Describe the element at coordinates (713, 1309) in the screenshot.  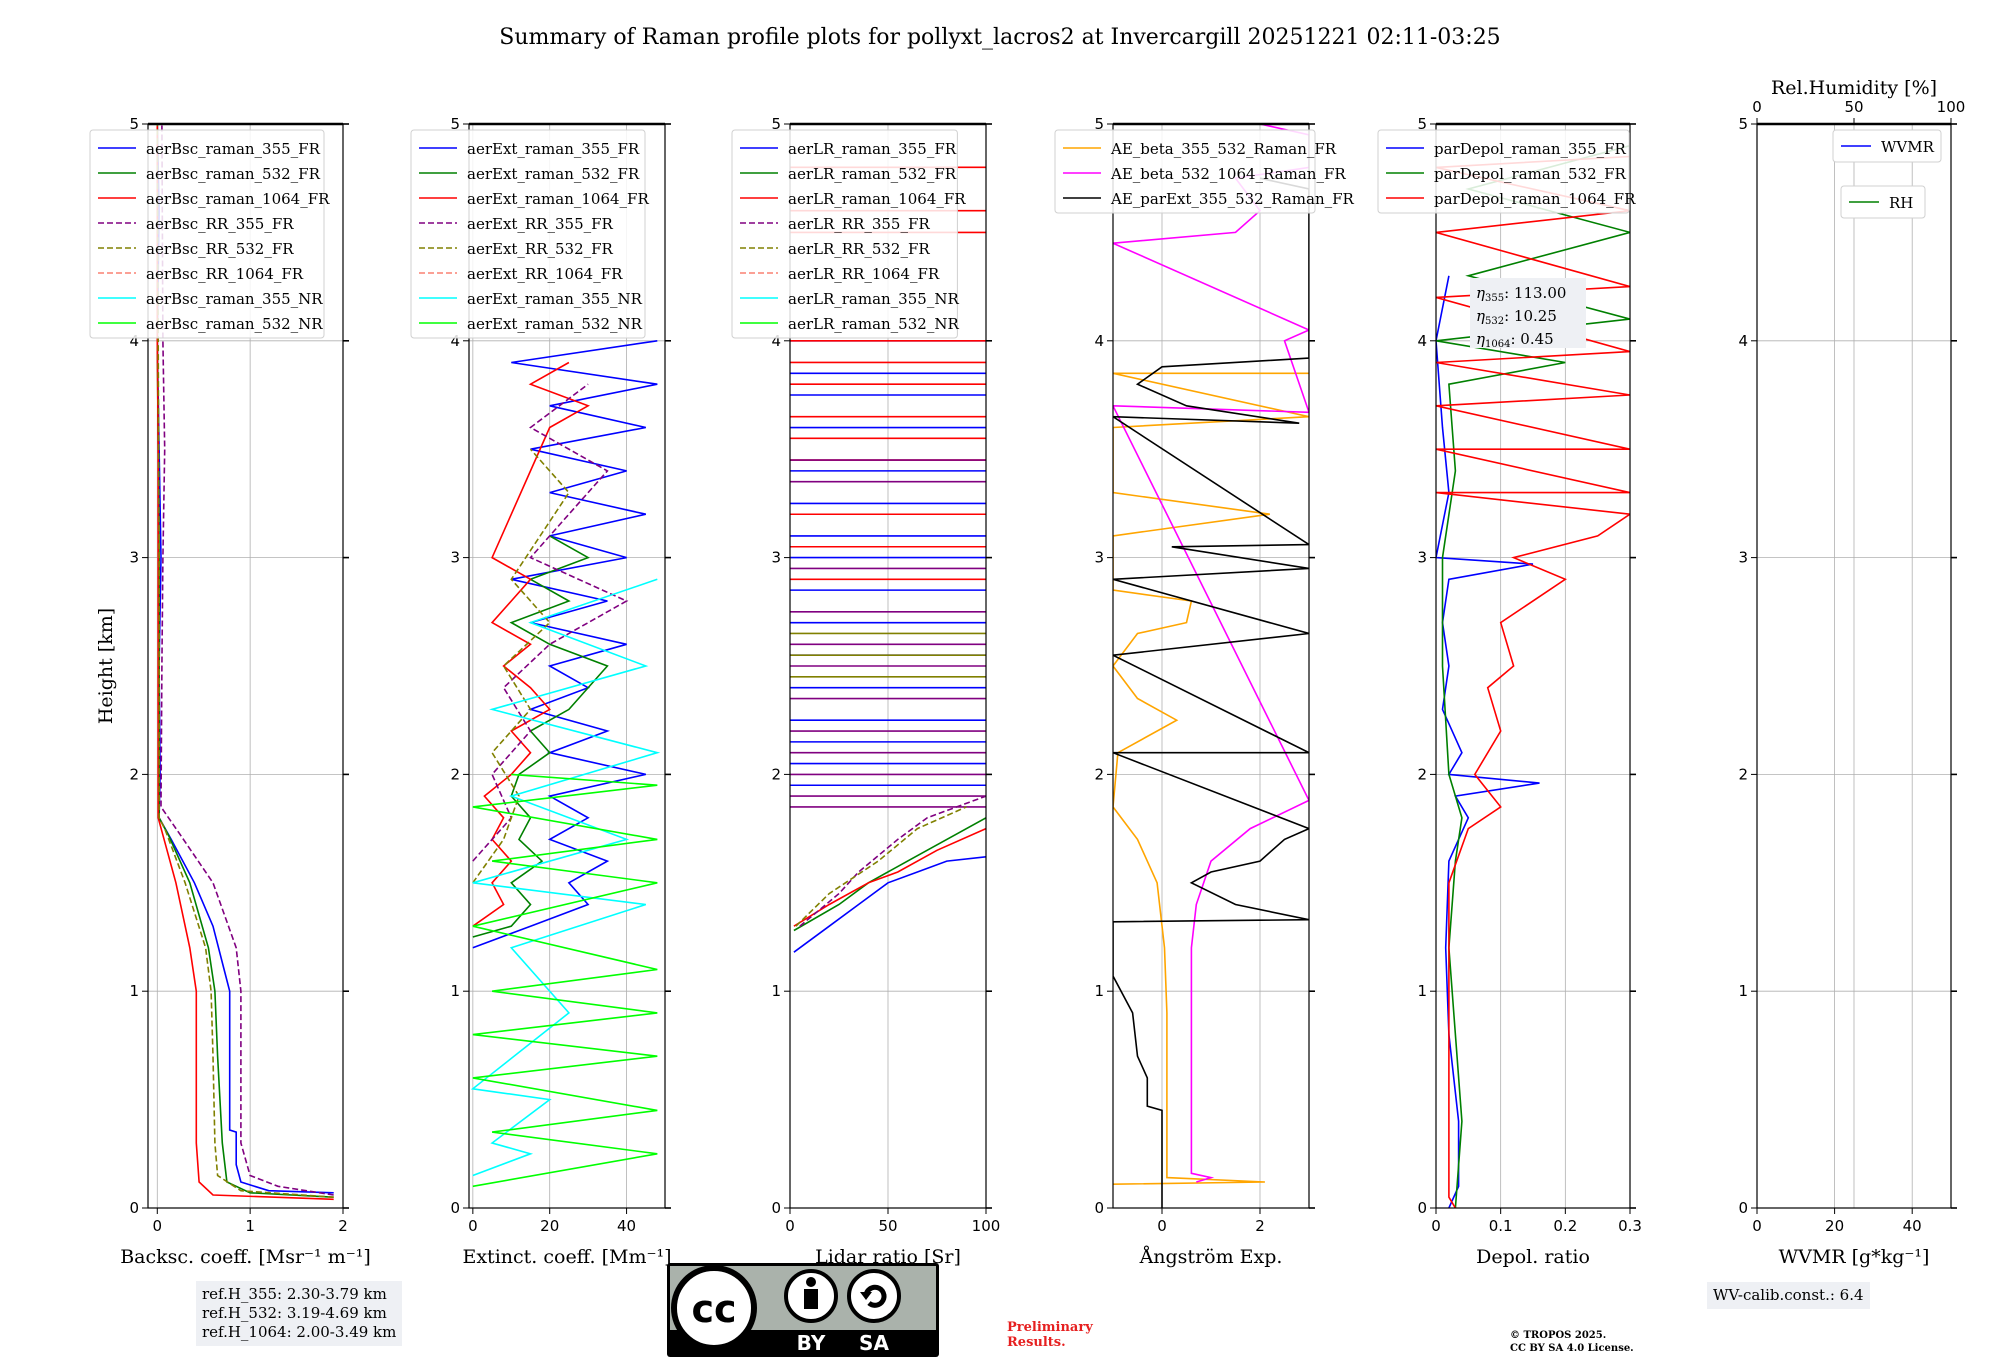
I see `cc-text: cc` at that location.